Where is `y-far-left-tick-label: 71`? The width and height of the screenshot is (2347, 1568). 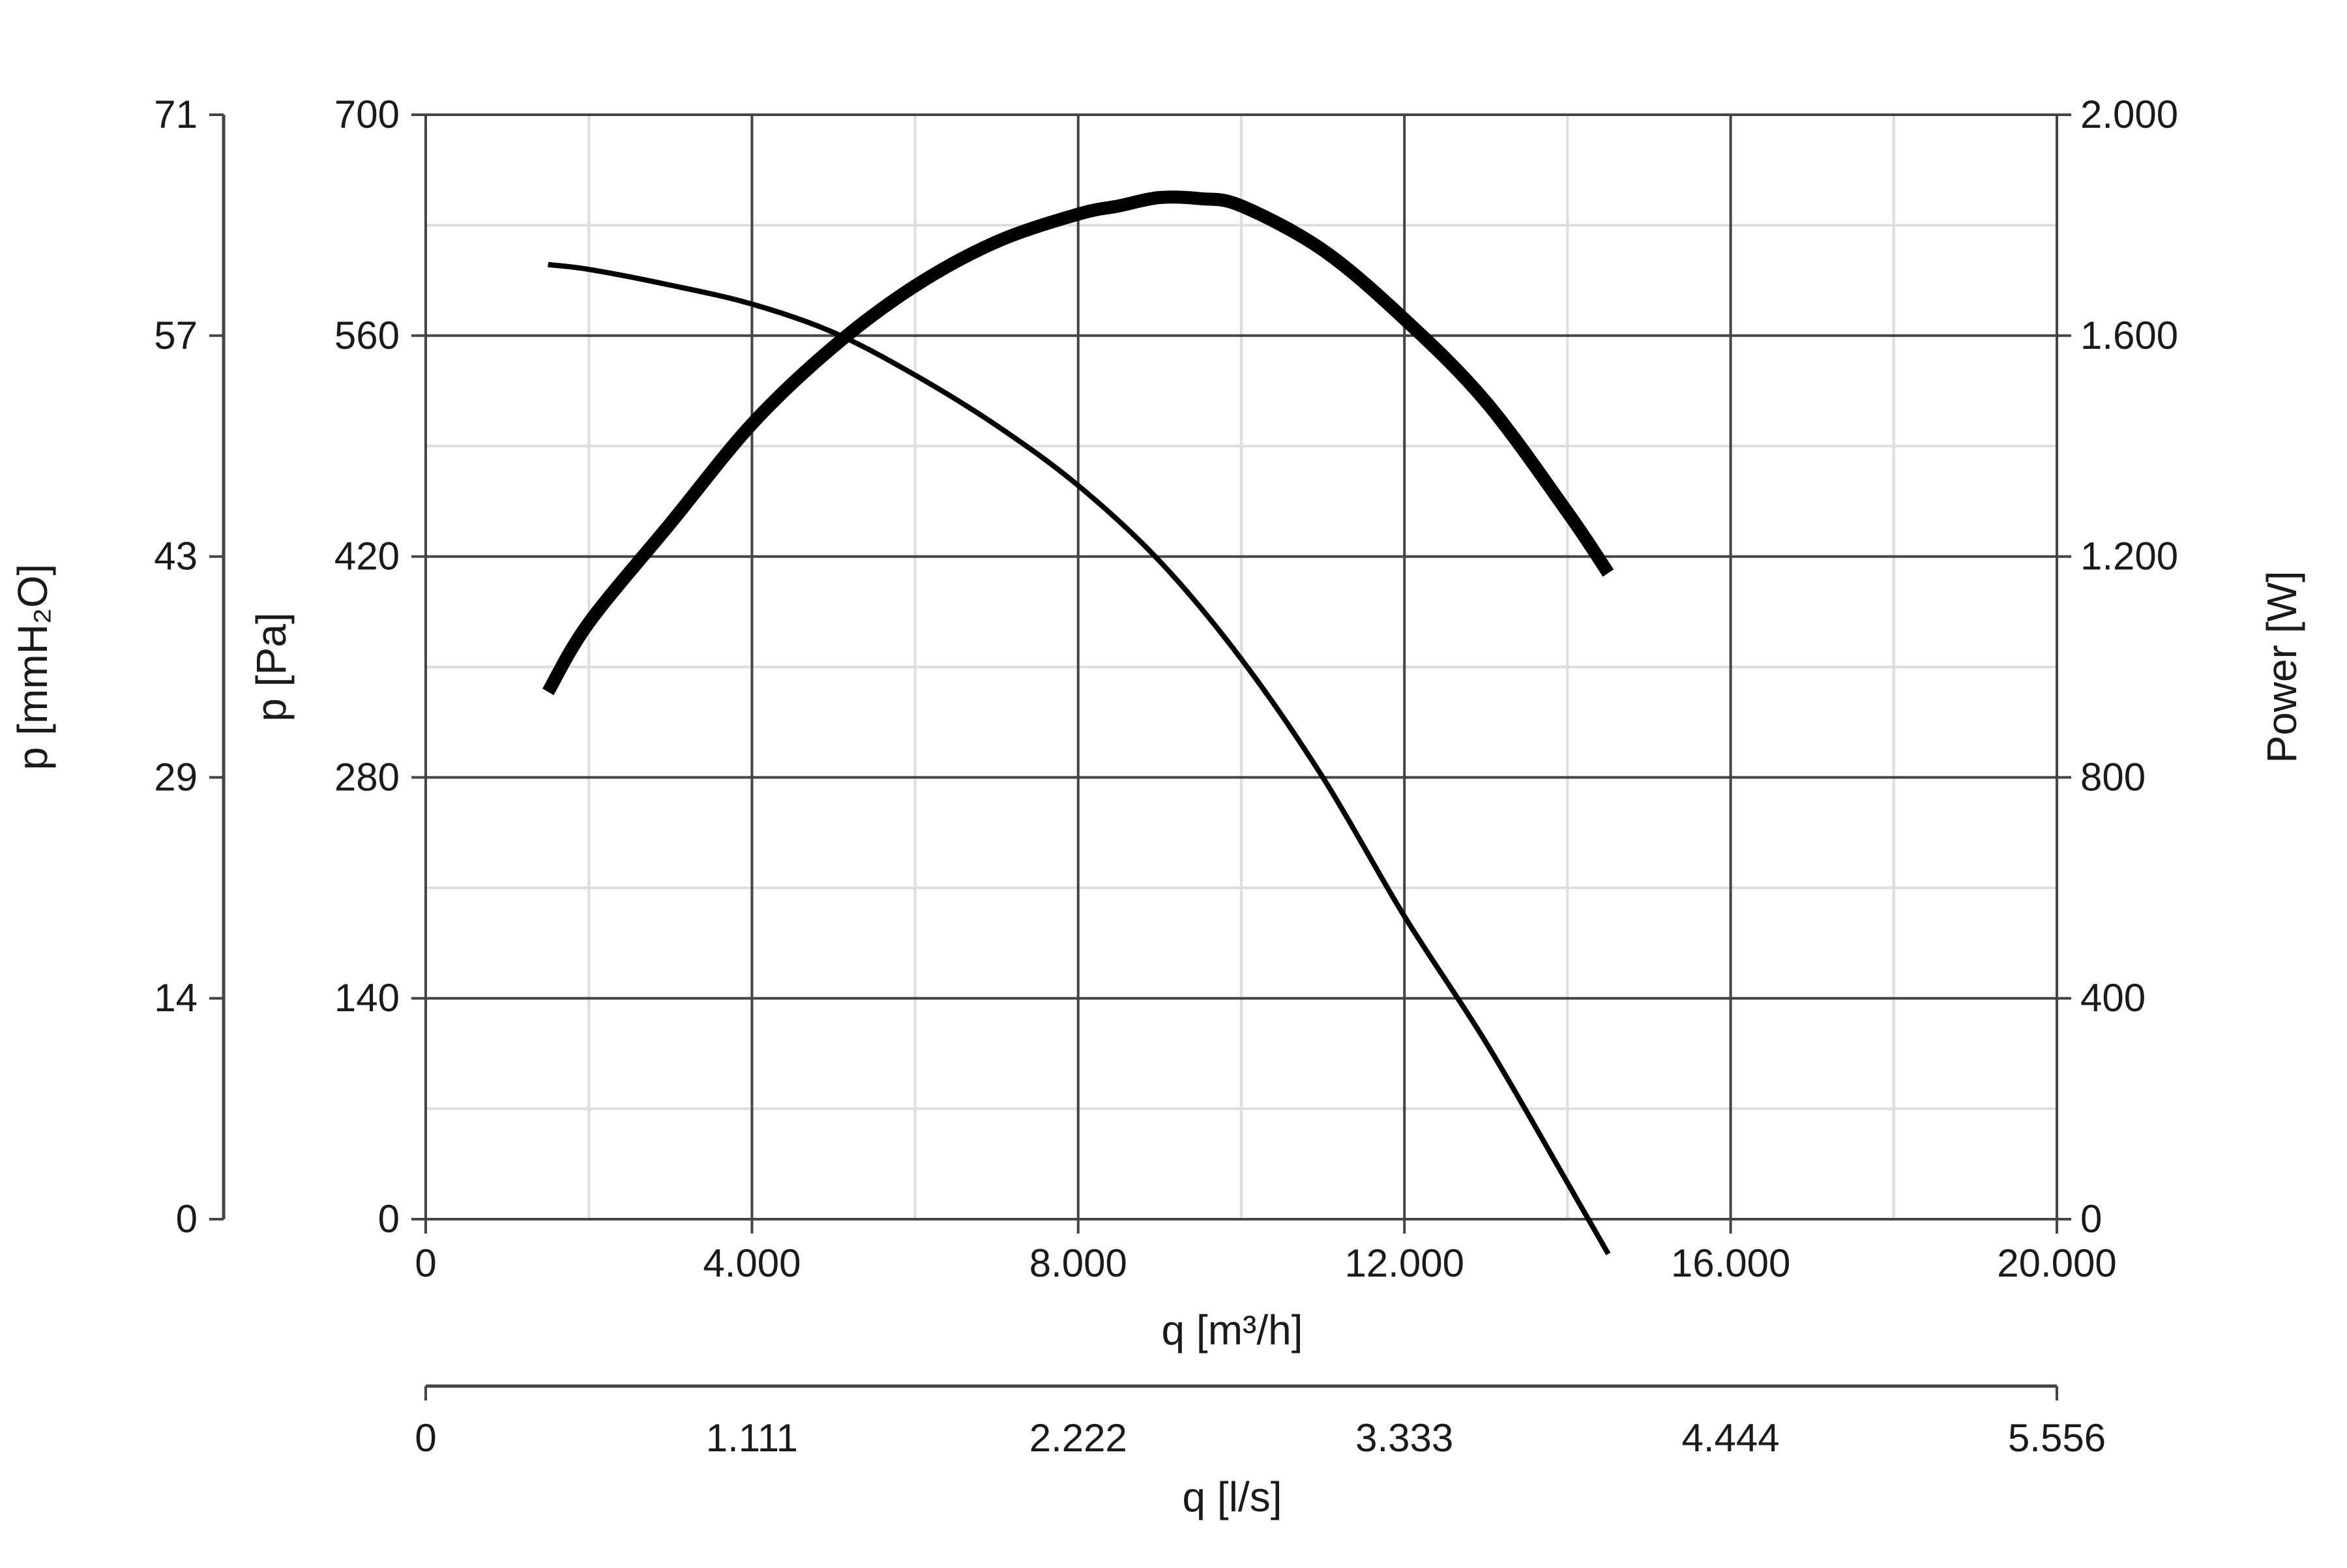
y-far-left-tick-label: 71 is located at coordinates (176, 115).